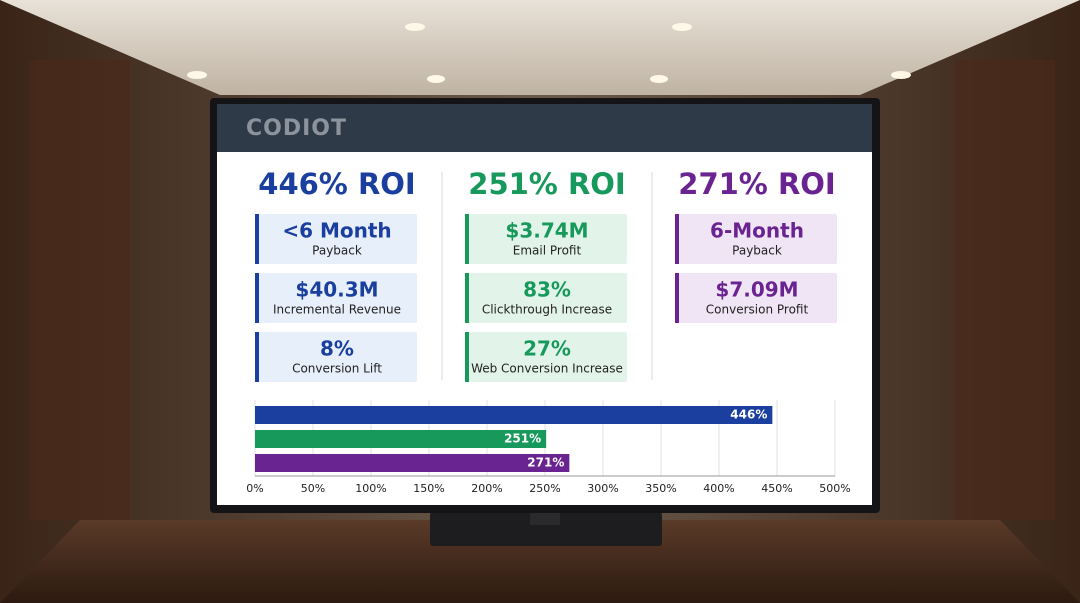  What do you see at coordinates (547, 251) in the screenshot?
I see `card-label: Email Profit` at bounding box center [547, 251].